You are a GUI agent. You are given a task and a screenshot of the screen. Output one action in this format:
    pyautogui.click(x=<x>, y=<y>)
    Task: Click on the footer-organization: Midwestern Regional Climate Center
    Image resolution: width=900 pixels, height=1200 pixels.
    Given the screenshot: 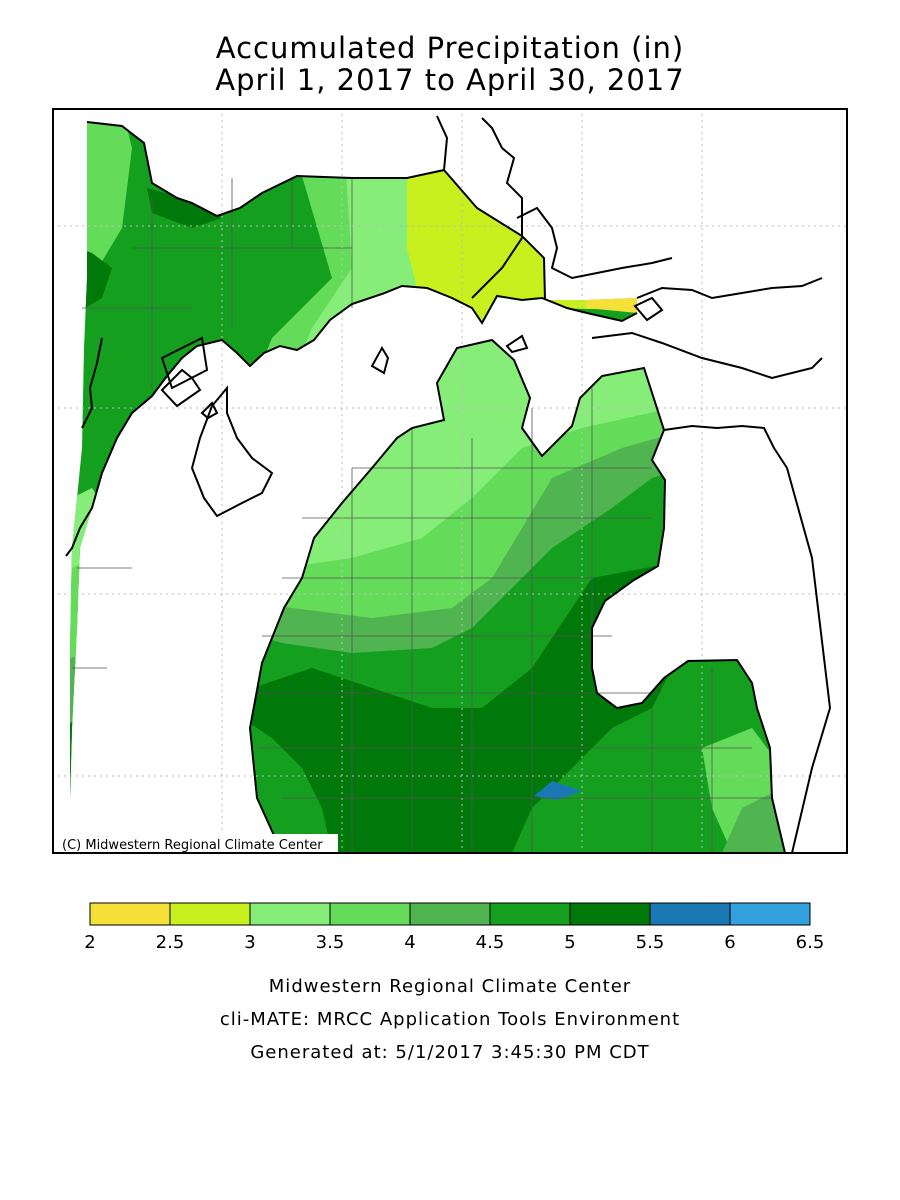 What is the action you would take?
    pyautogui.click(x=450, y=986)
    